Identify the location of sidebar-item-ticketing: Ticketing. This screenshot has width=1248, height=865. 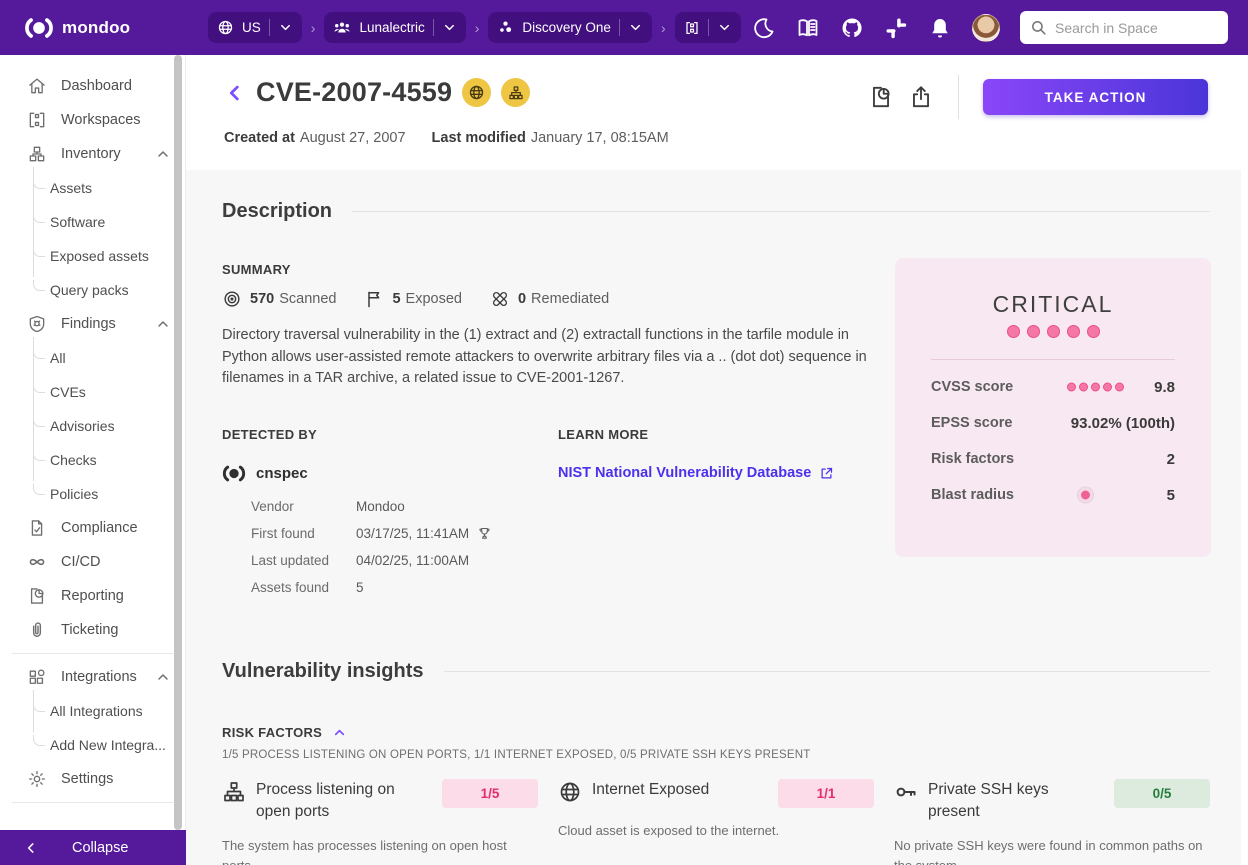
(92, 630).